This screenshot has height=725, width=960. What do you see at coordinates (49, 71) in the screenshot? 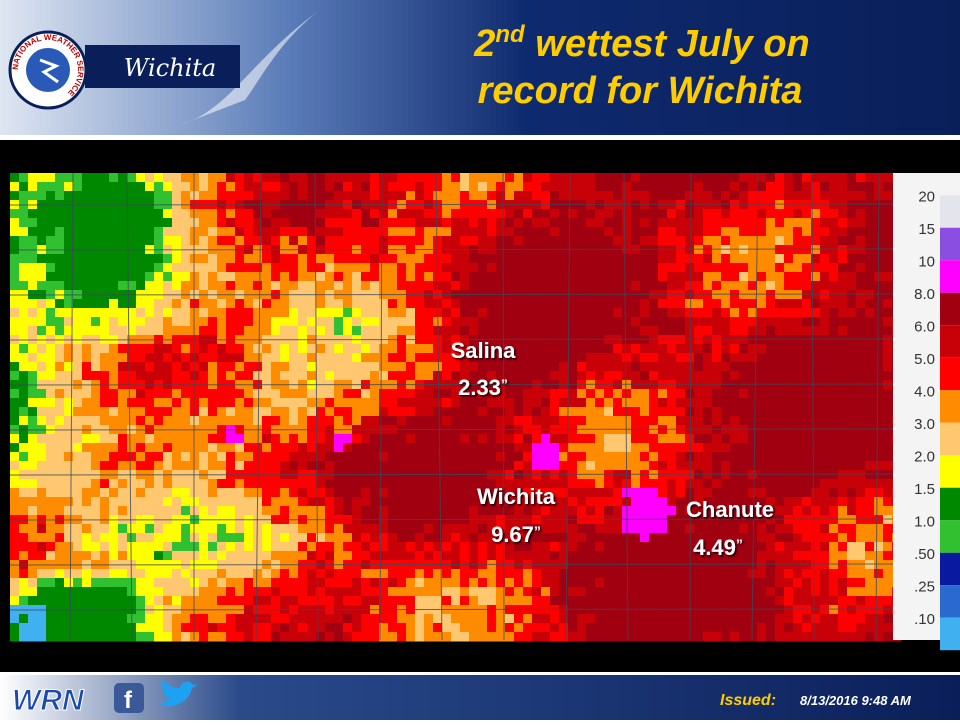
I see `nws-bolt` at bounding box center [49, 71].